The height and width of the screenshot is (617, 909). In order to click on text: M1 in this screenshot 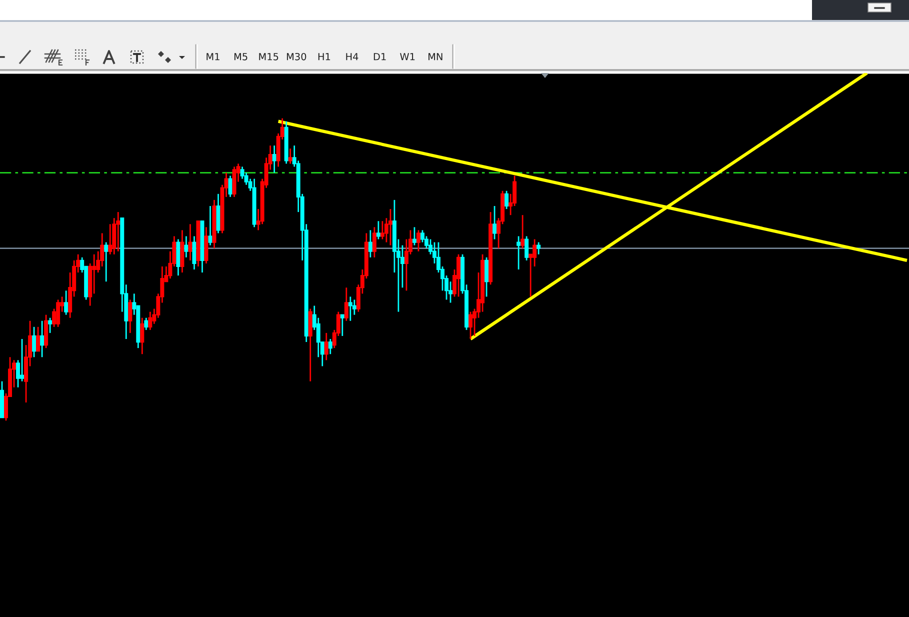, I will do `click(213, 56)`.